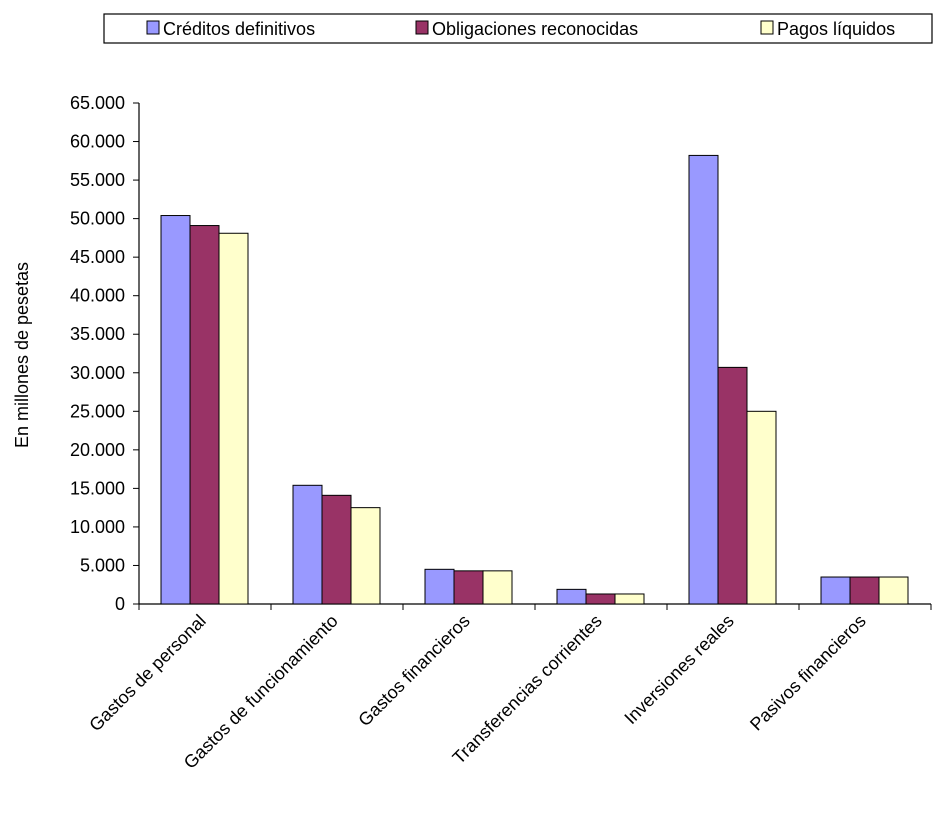 This screenshot has height=814, width=939. Describe the element at coordinates (527, 689) in the screenshot. I see `x-tick-label: Transferencias corrientes` at that location.